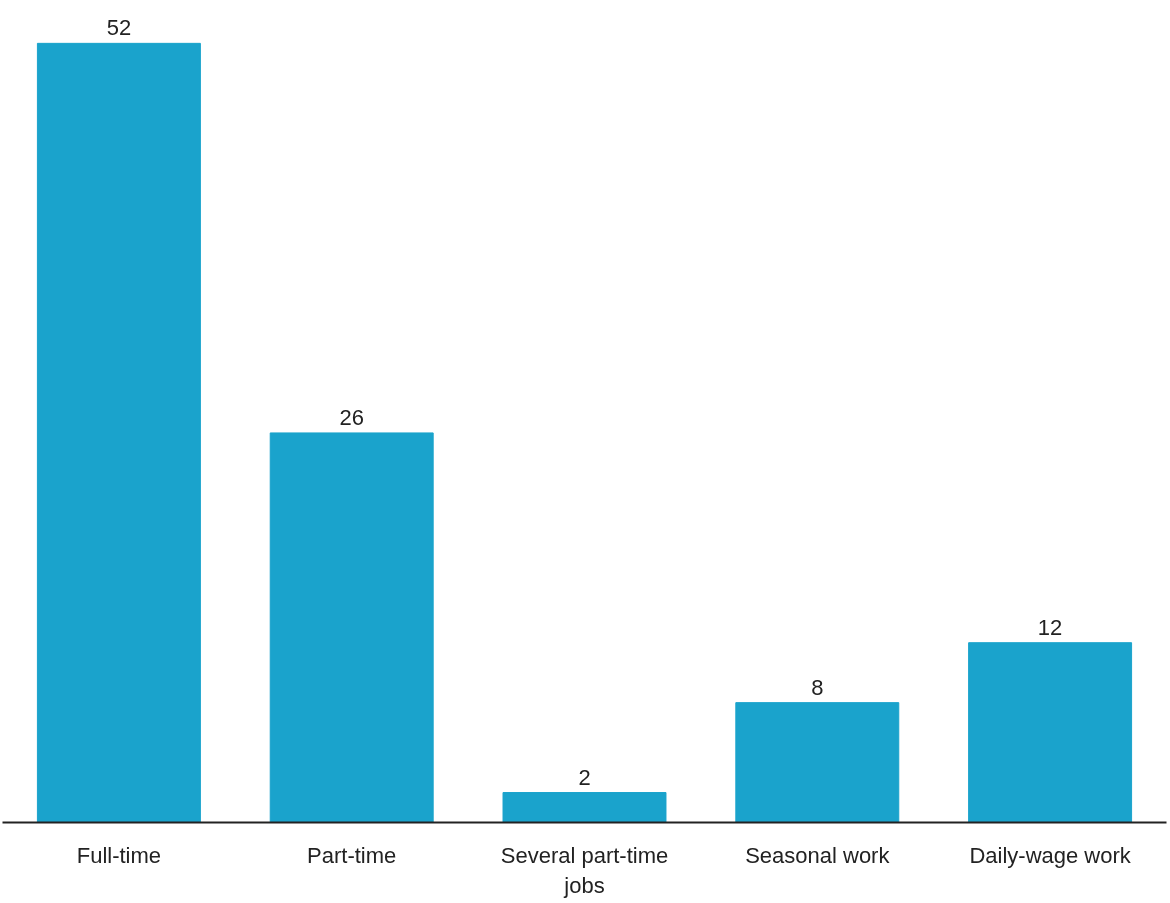  Describe the element at coordinates (352, 855) in the screenshot. I see `x-tick-label: Part-time` at that location.